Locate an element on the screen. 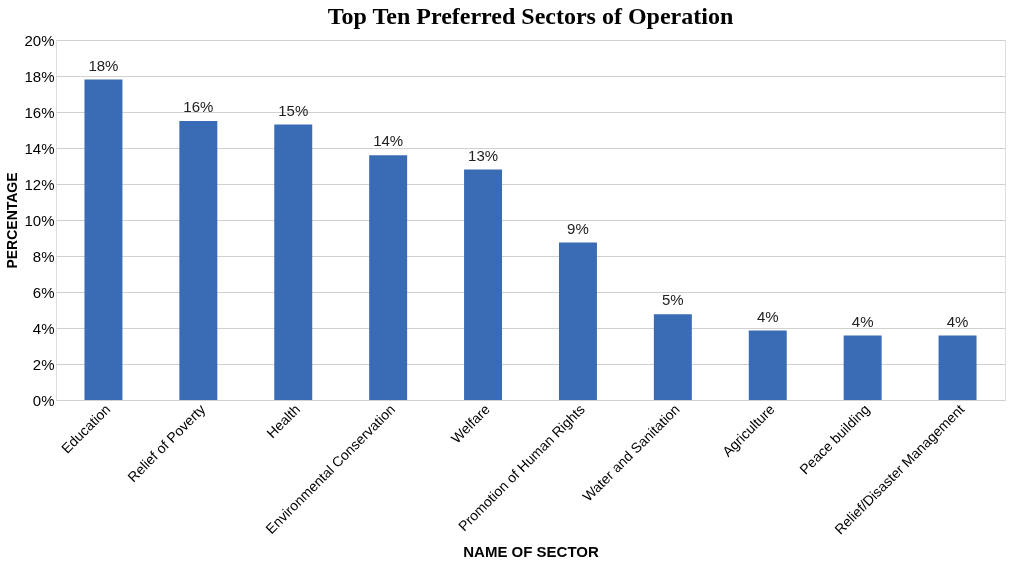  y-tick-label: 12% is located at coordinates (39, 184).